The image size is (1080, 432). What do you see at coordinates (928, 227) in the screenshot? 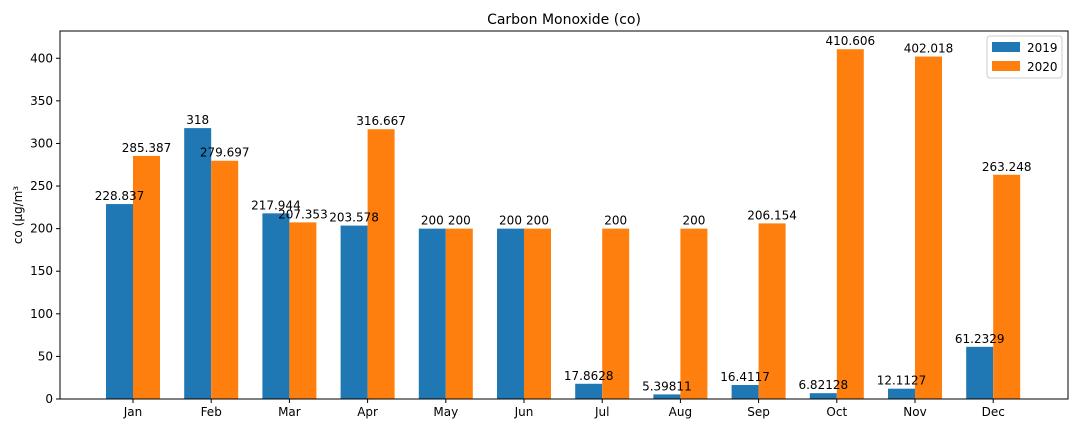
I see `bar-2020-nov` at bounding box center [928, 227].